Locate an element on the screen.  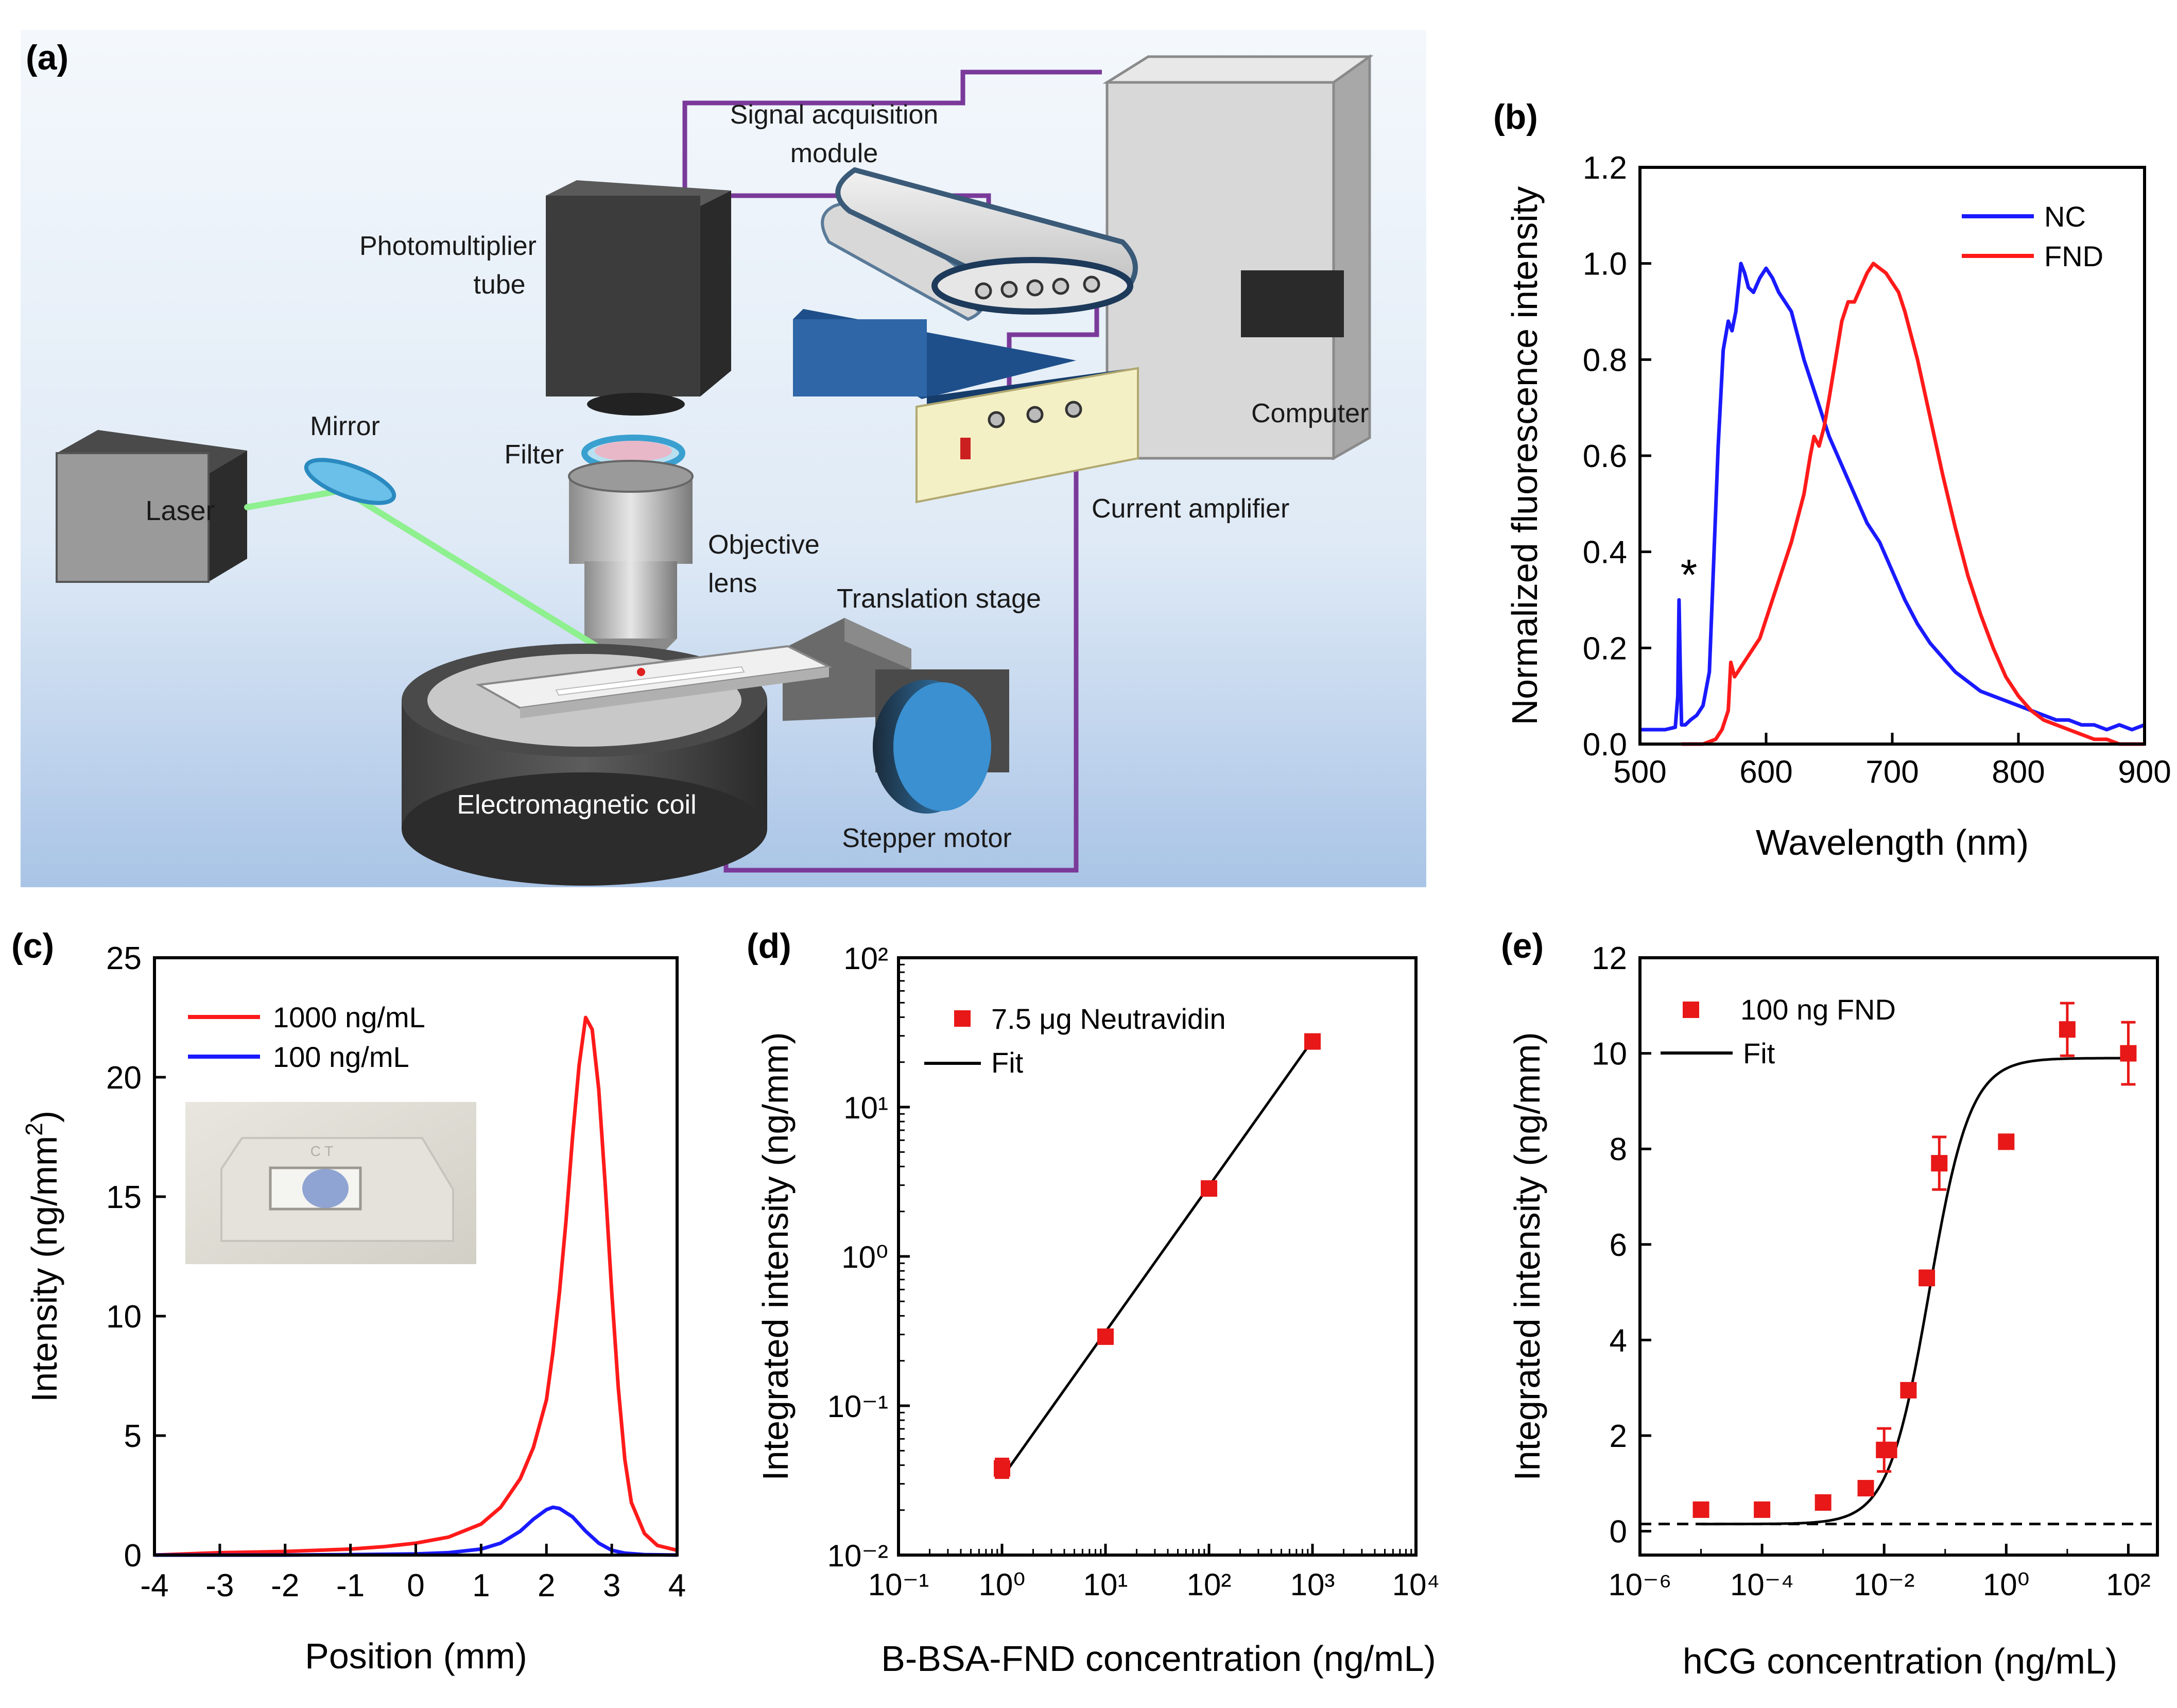
chart-b-ytick-label: 0.6 is located at coordinates (1605, 456).